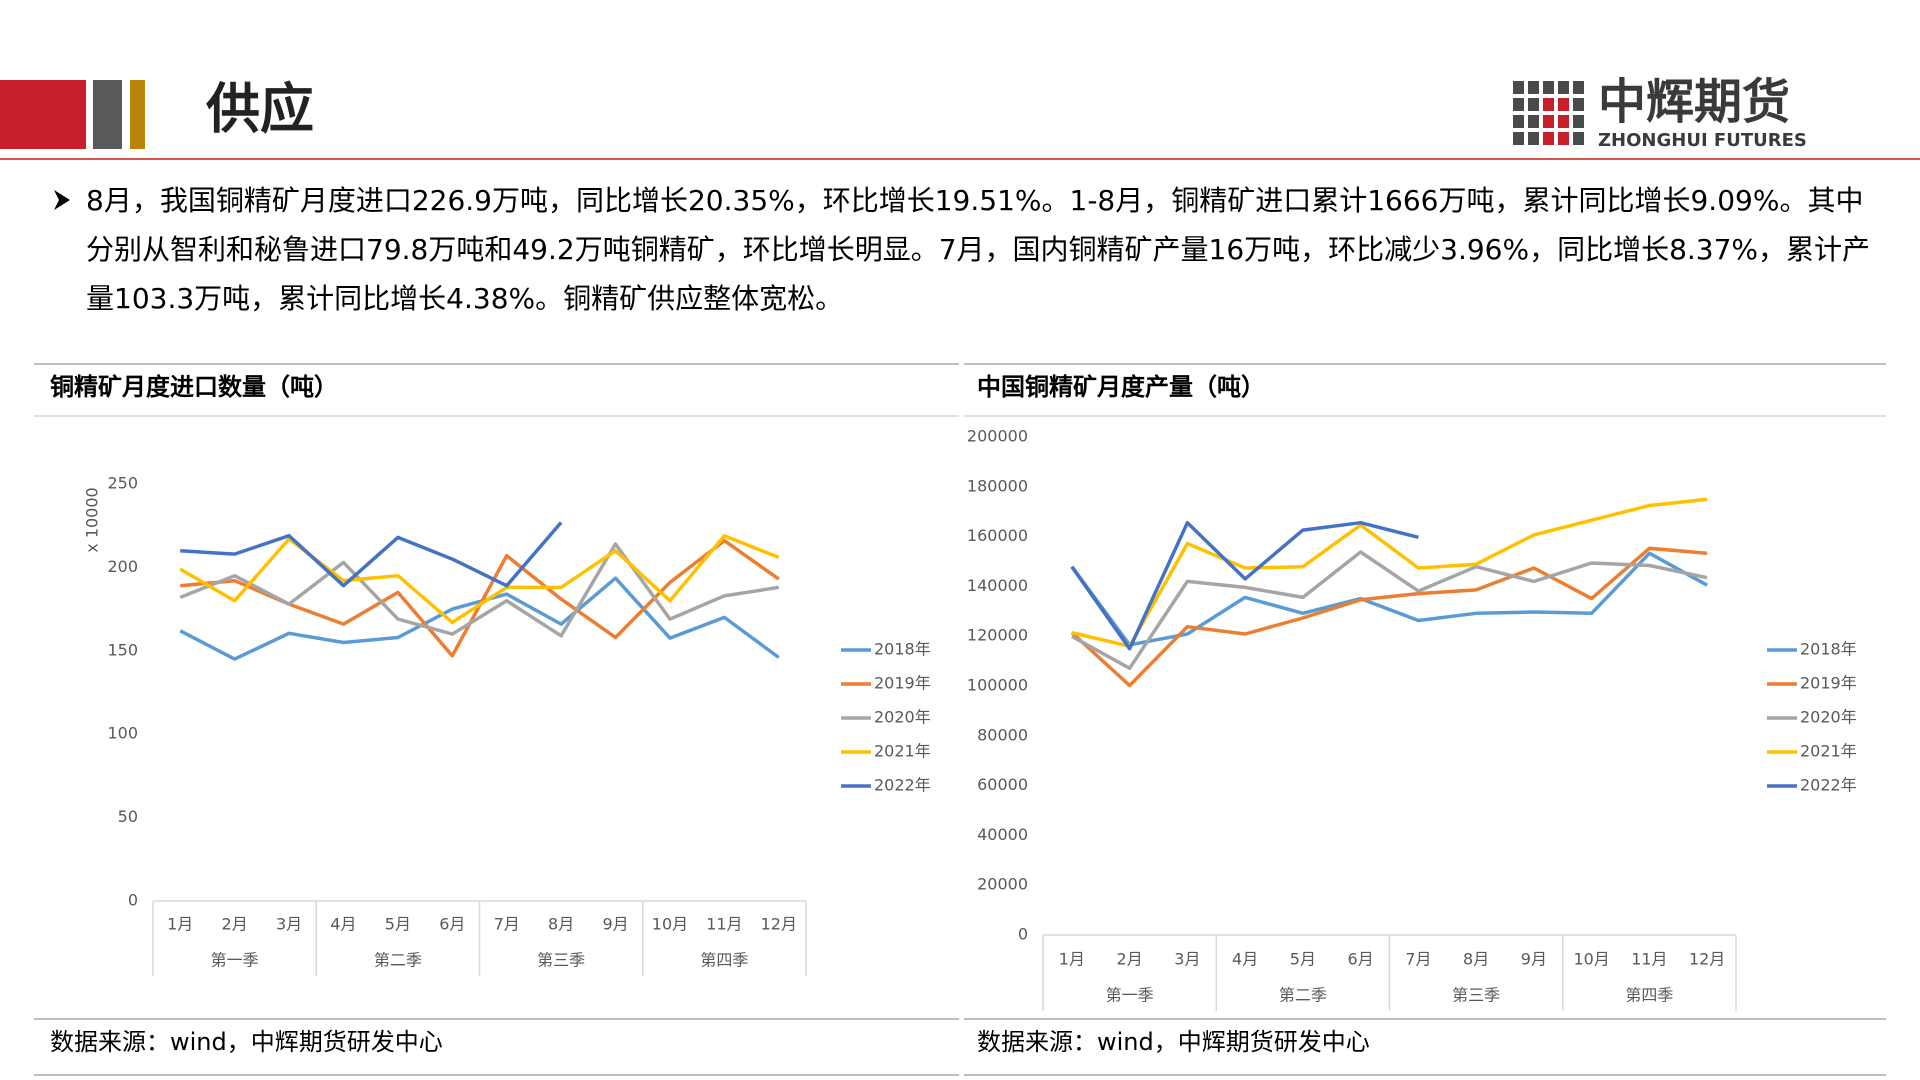  Describe the element at coordinates (997, 635) in the screenshot. I see `y-tick-label: 120000` at that location.